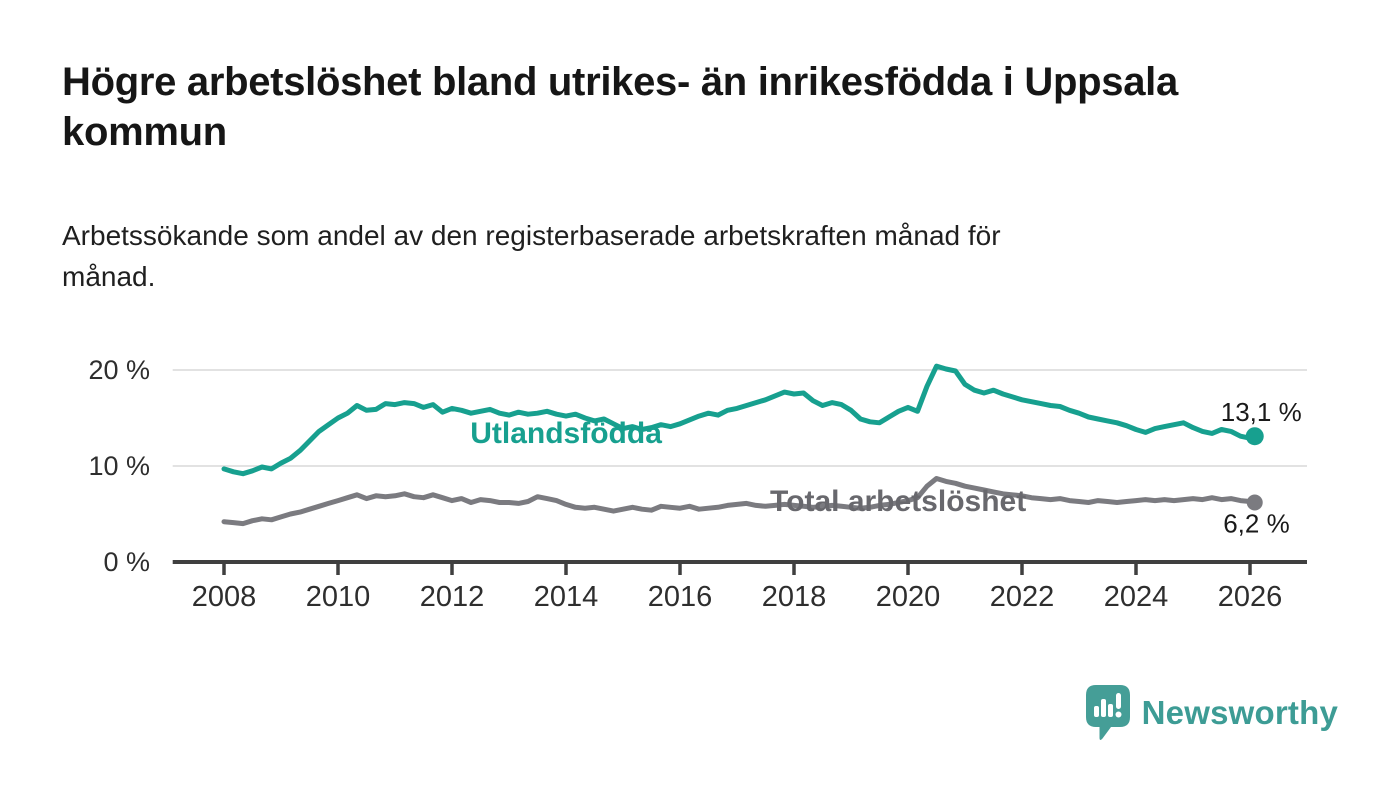  I want to click on y-tick-label-10: 10 %, so click(119, 466).